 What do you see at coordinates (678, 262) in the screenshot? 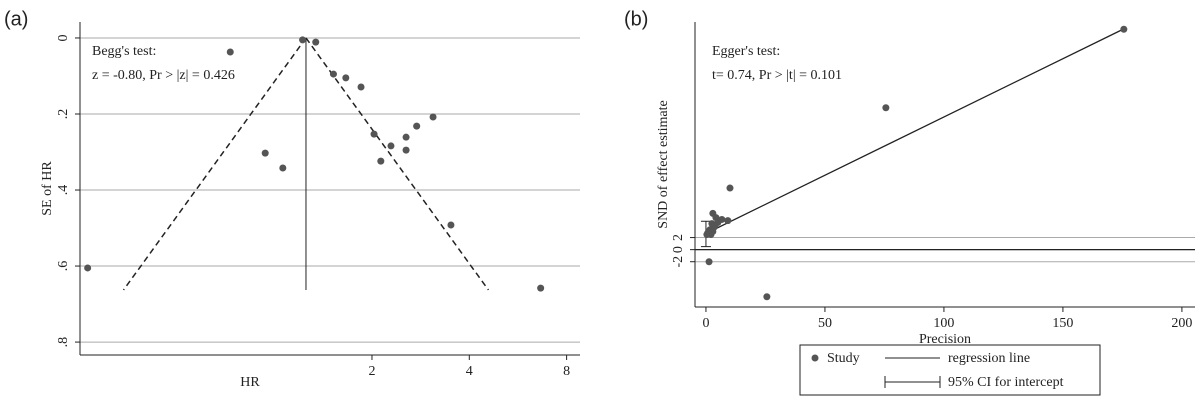
I see `y-tick-label: -2` at bounding box center [678, 262].